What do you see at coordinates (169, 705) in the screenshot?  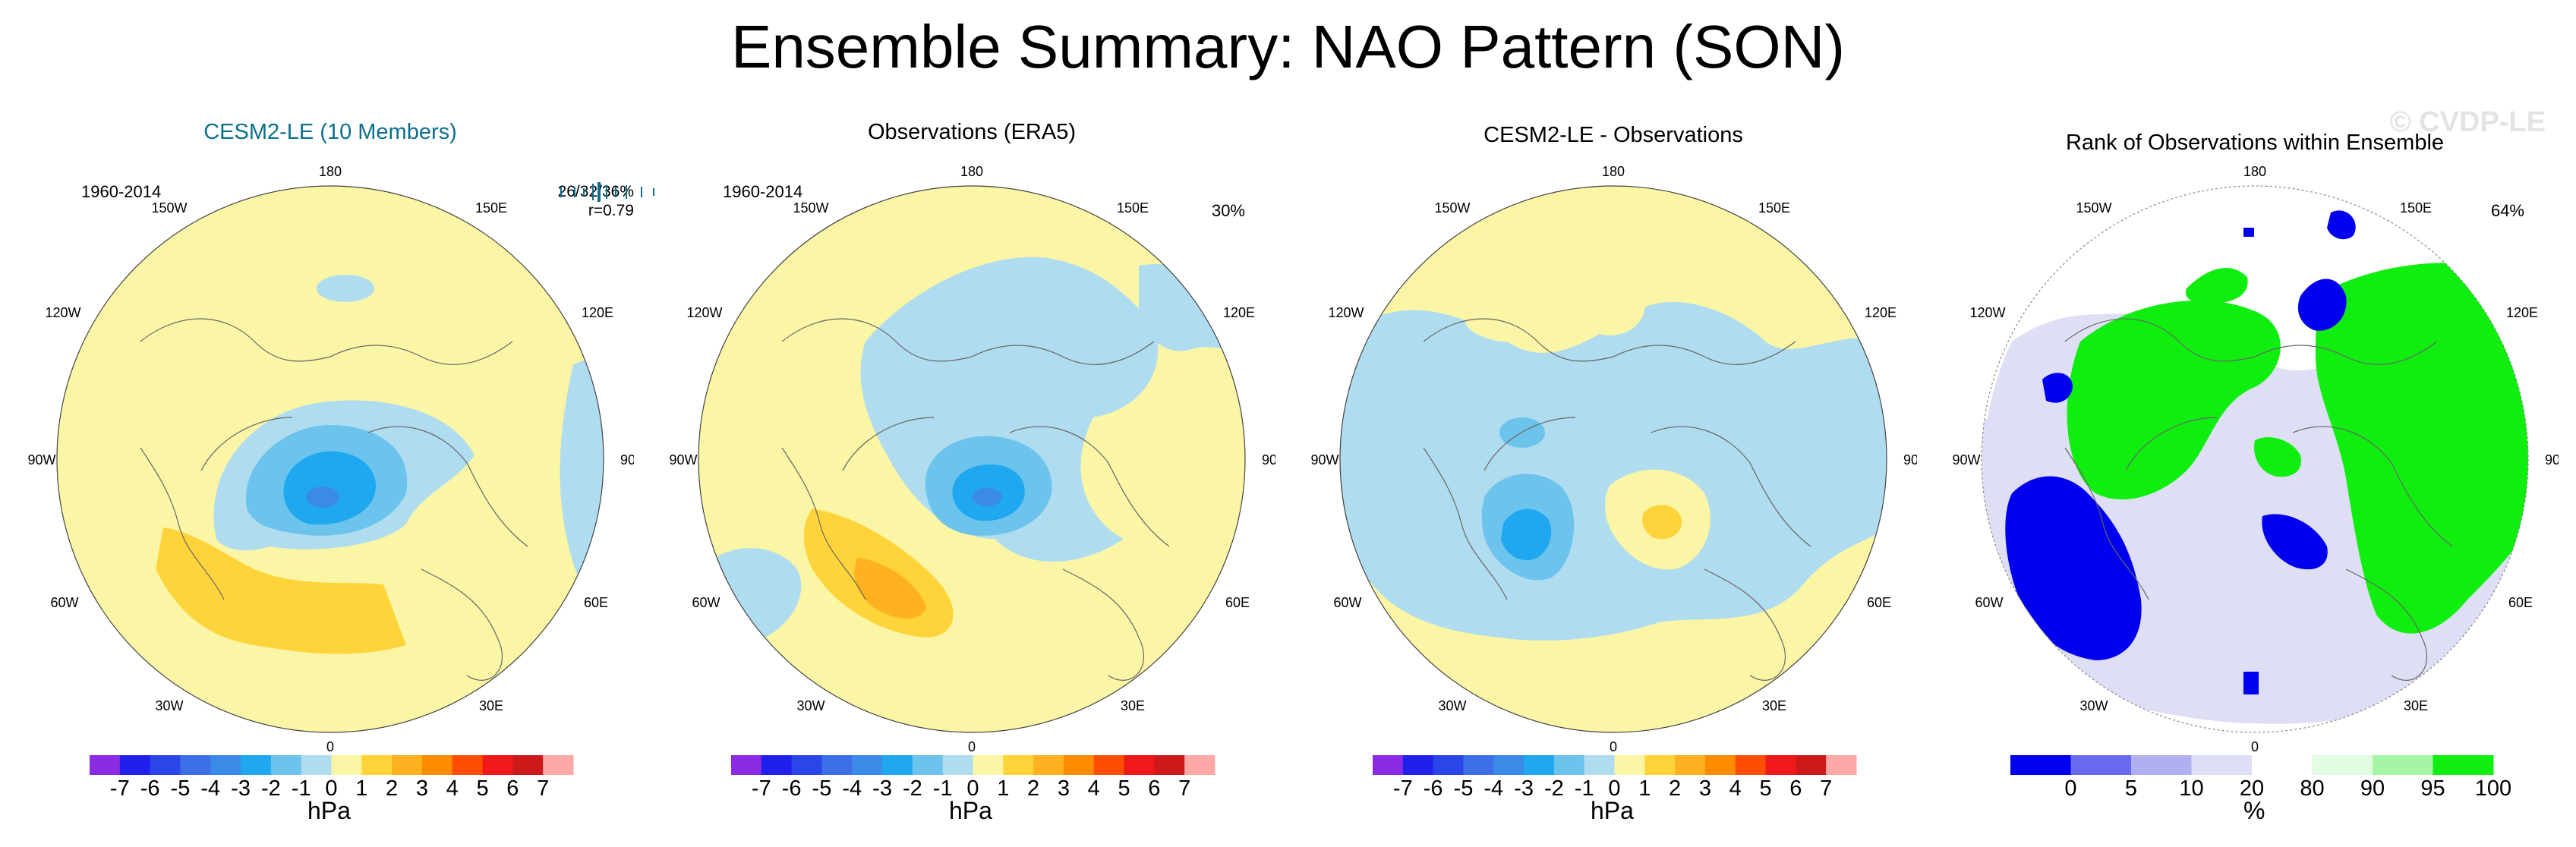 I see `lon-label-30w: 30W` at bounding box center [169, 705].